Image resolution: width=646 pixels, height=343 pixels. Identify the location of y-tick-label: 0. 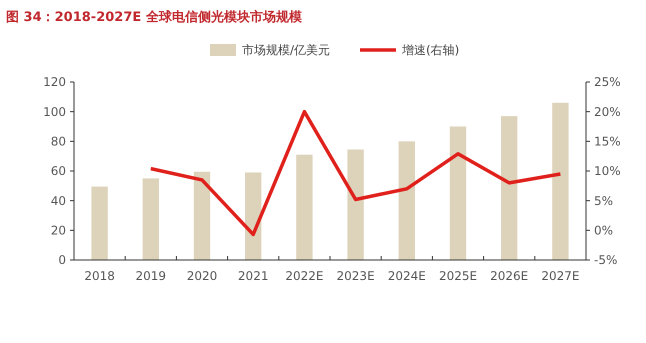
(62, 260).